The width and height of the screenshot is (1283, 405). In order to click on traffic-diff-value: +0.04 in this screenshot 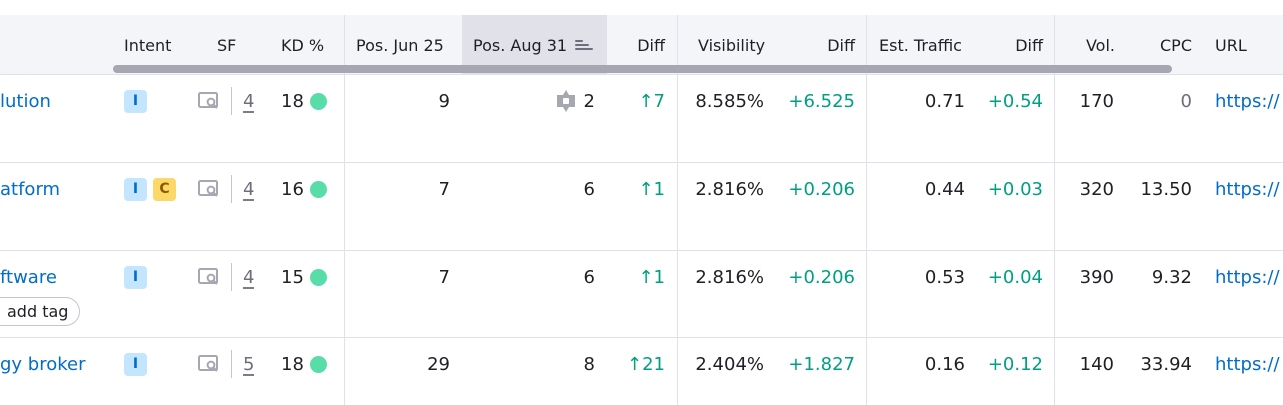, I will do `click(1015, 277)`.